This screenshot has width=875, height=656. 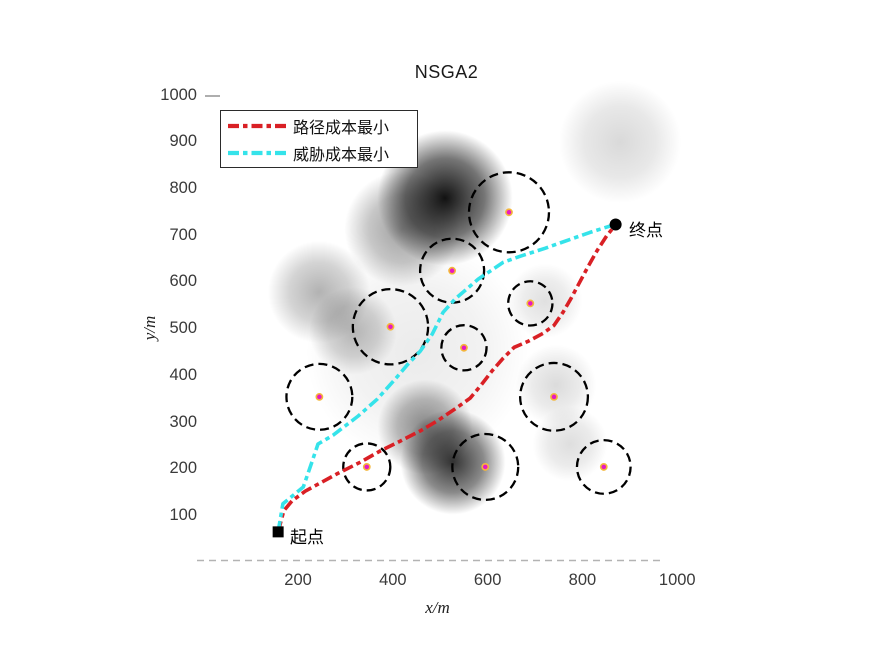 I want to click on start-point-label: 起点, so click(x=307, y=537).